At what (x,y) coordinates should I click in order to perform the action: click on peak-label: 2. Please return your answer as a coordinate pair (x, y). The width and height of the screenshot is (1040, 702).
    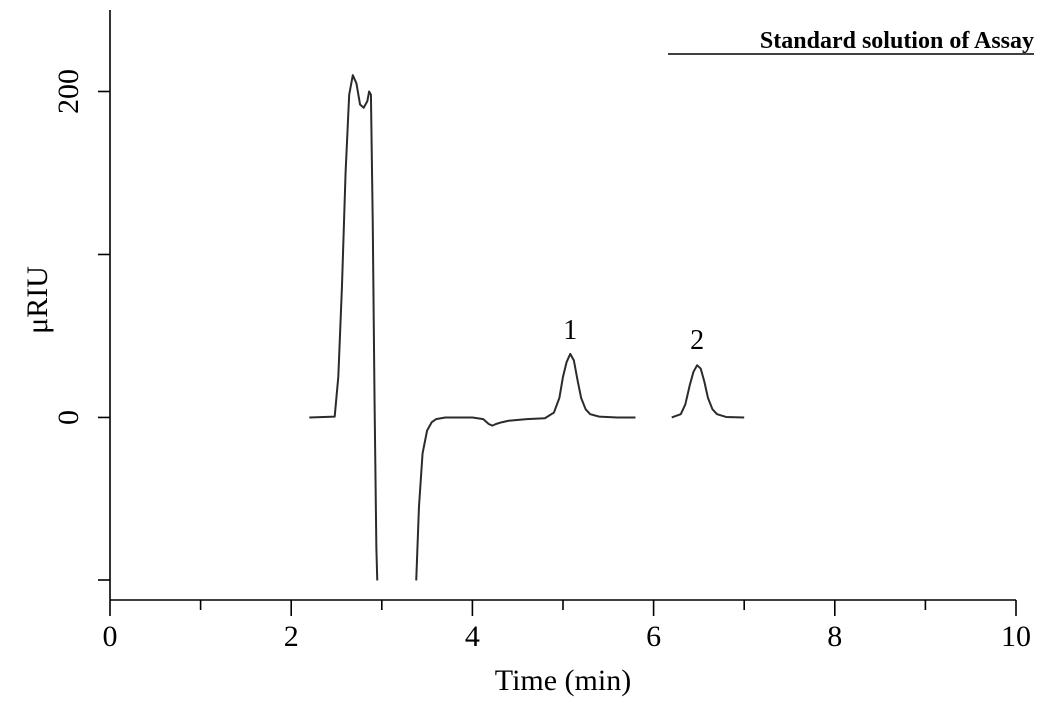
    Looking at the image, I should click on (697, 340).